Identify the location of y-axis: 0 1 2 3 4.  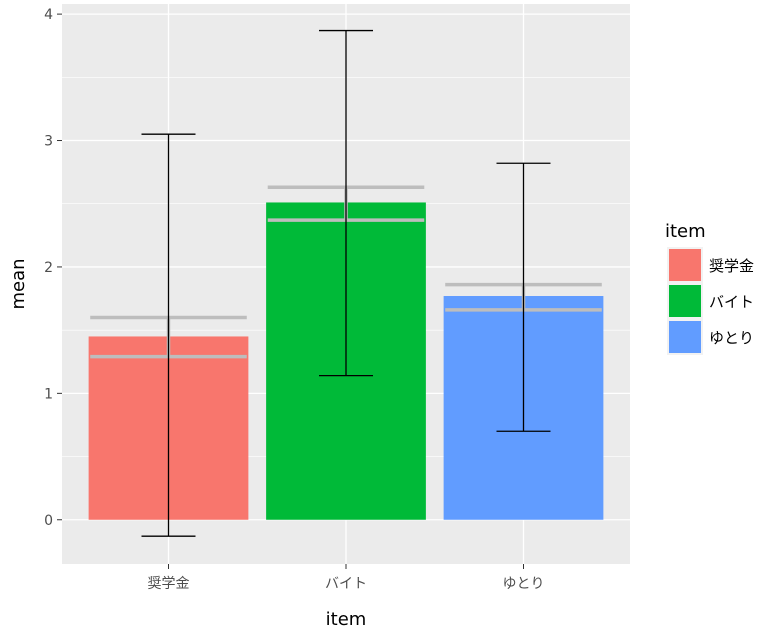
(53, 268).